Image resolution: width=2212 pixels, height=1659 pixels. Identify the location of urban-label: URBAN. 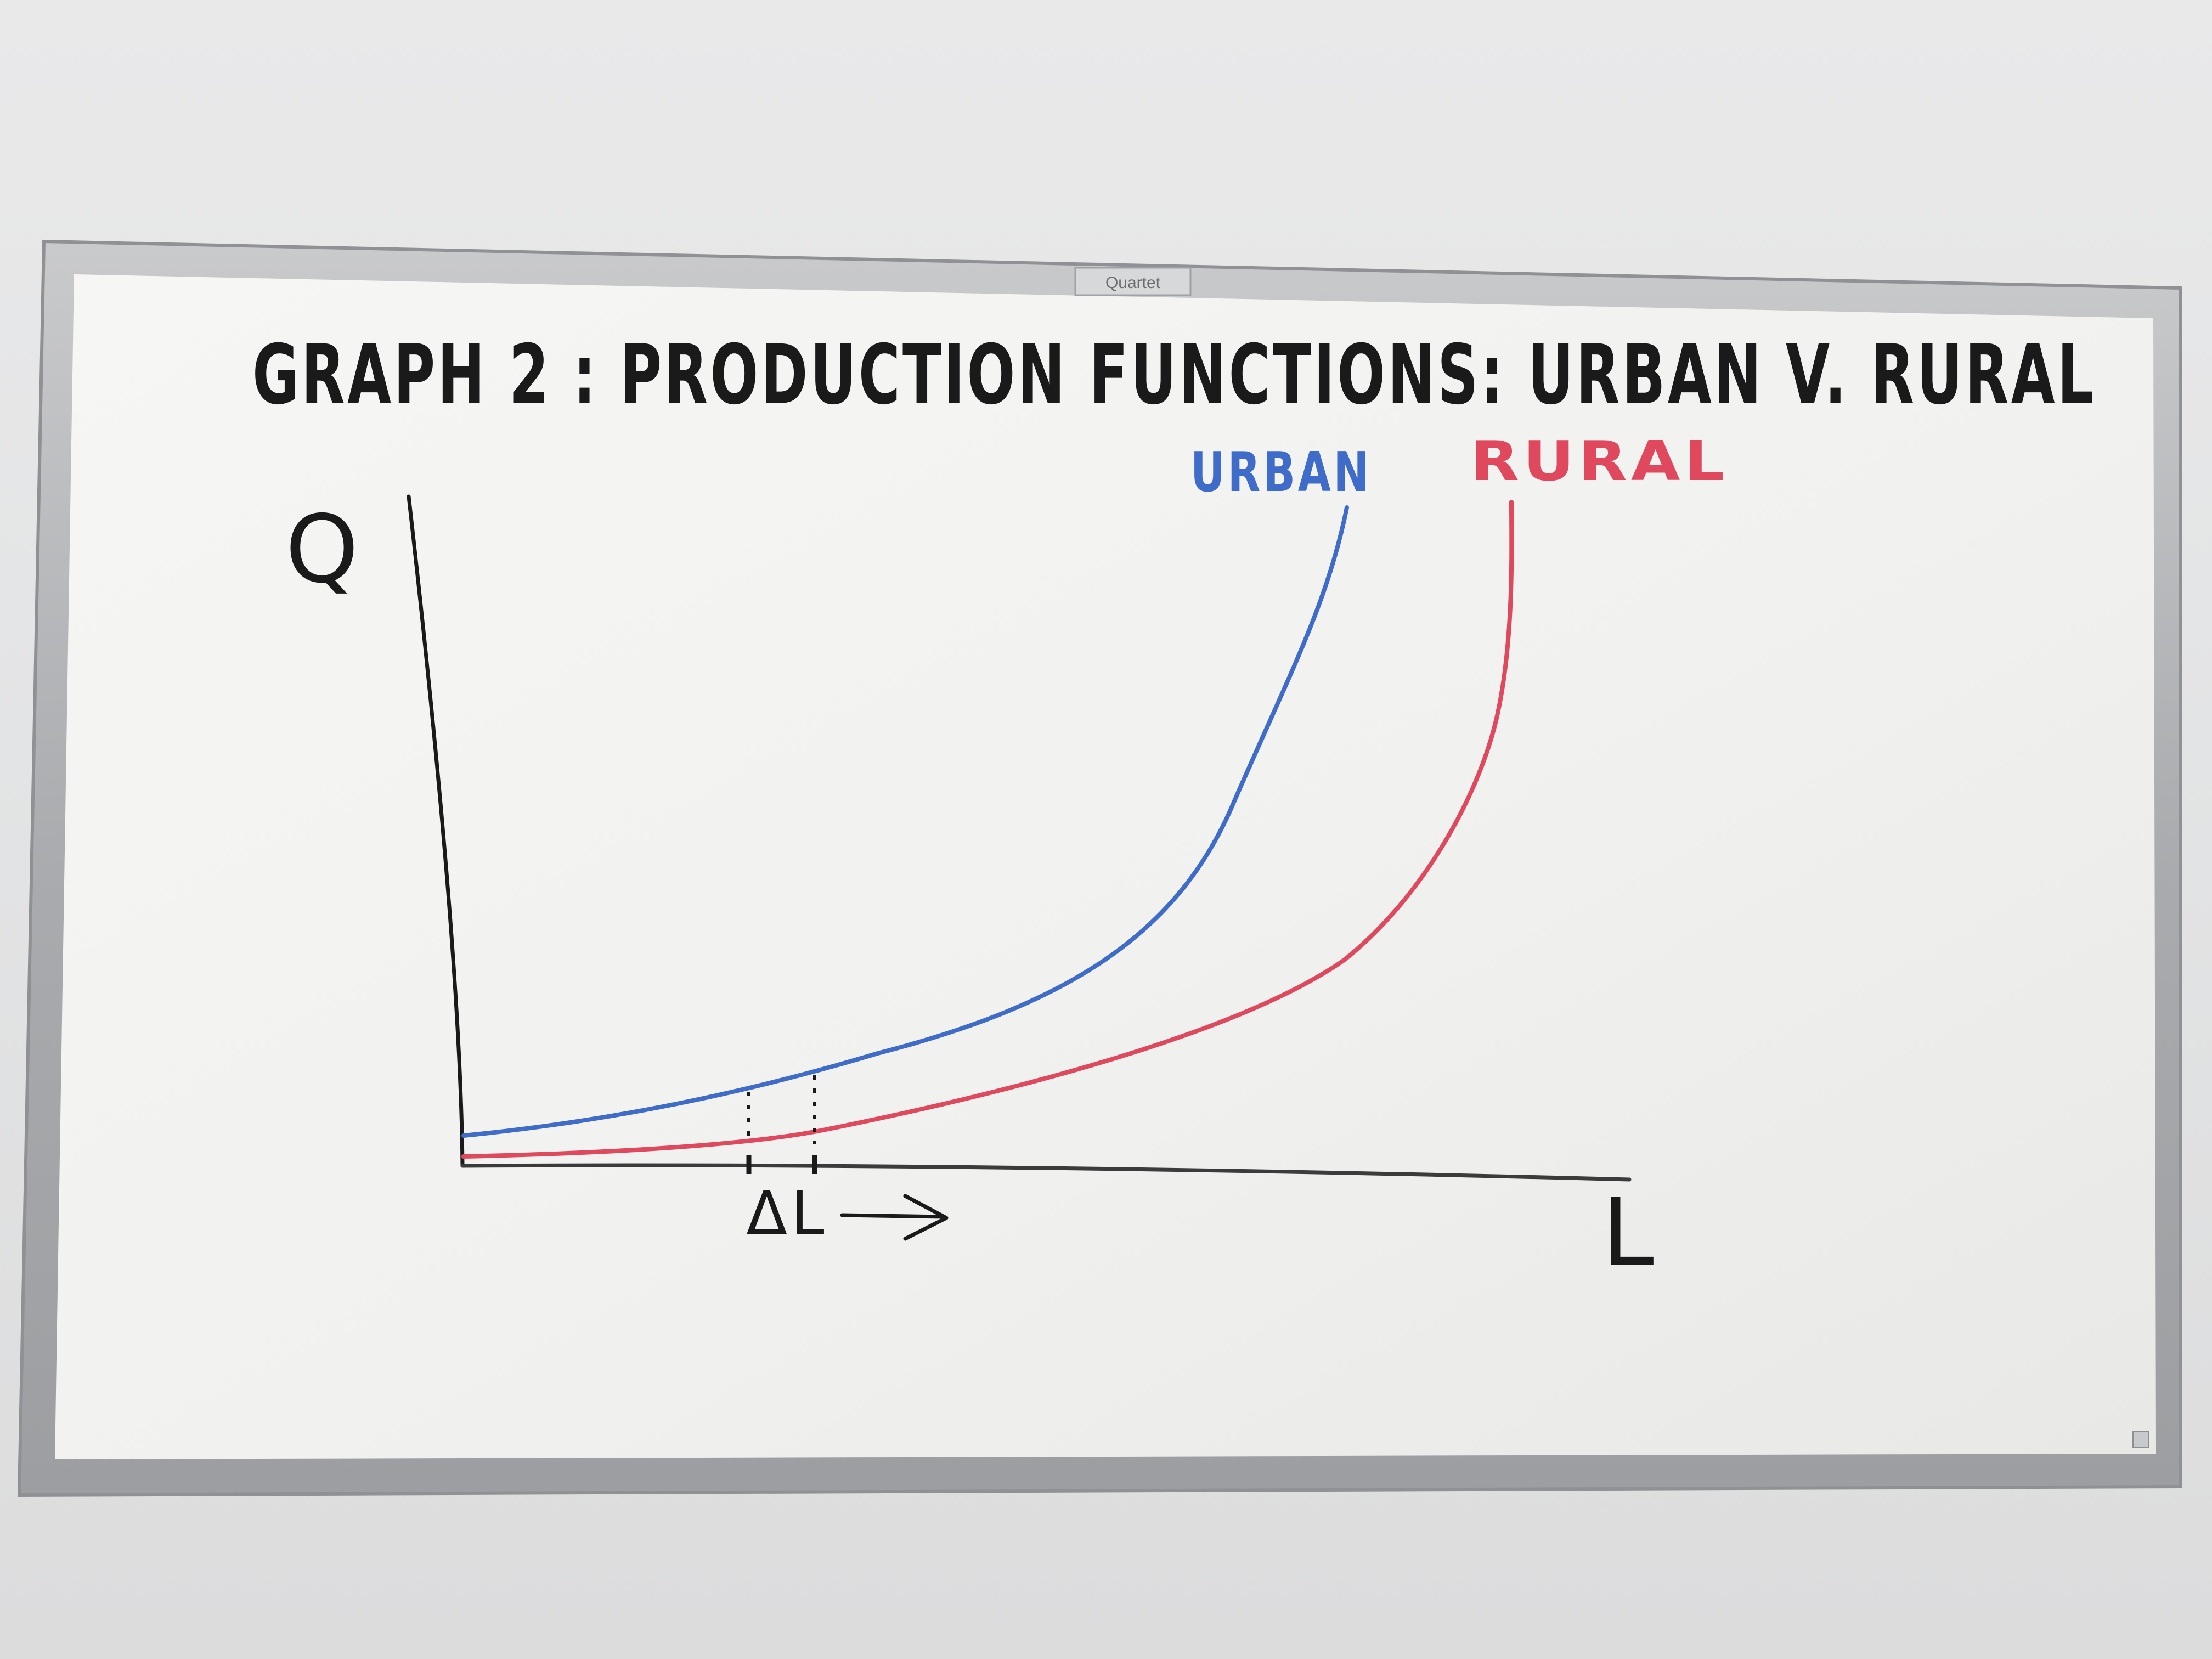
(1281, 472).